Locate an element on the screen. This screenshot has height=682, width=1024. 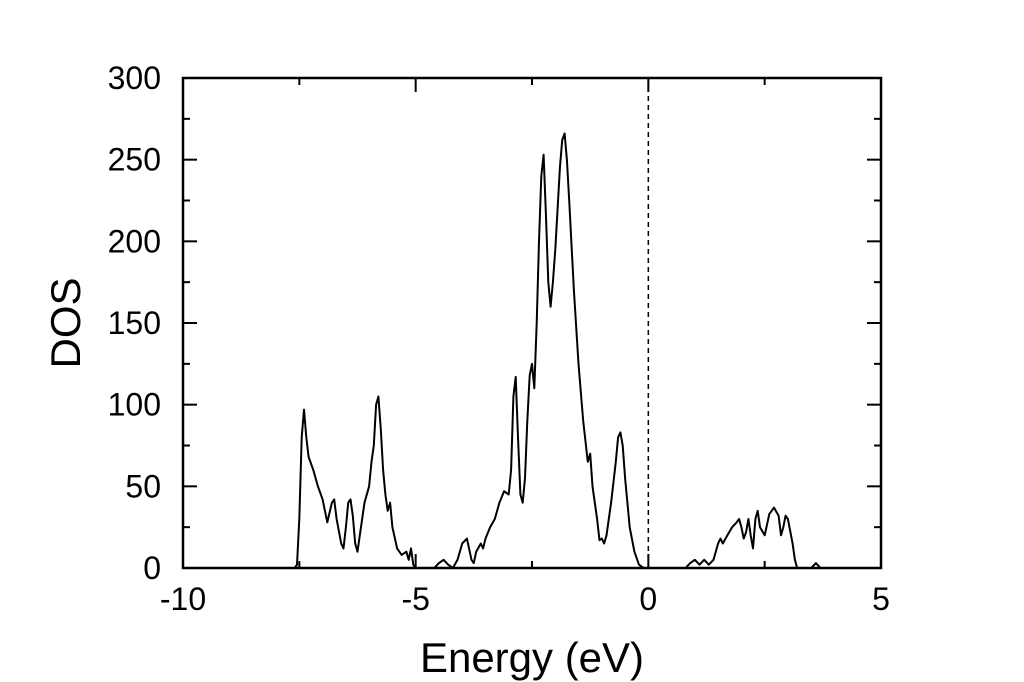
x-axis-title: Energy (eV) is located at coordinates (532, 657).